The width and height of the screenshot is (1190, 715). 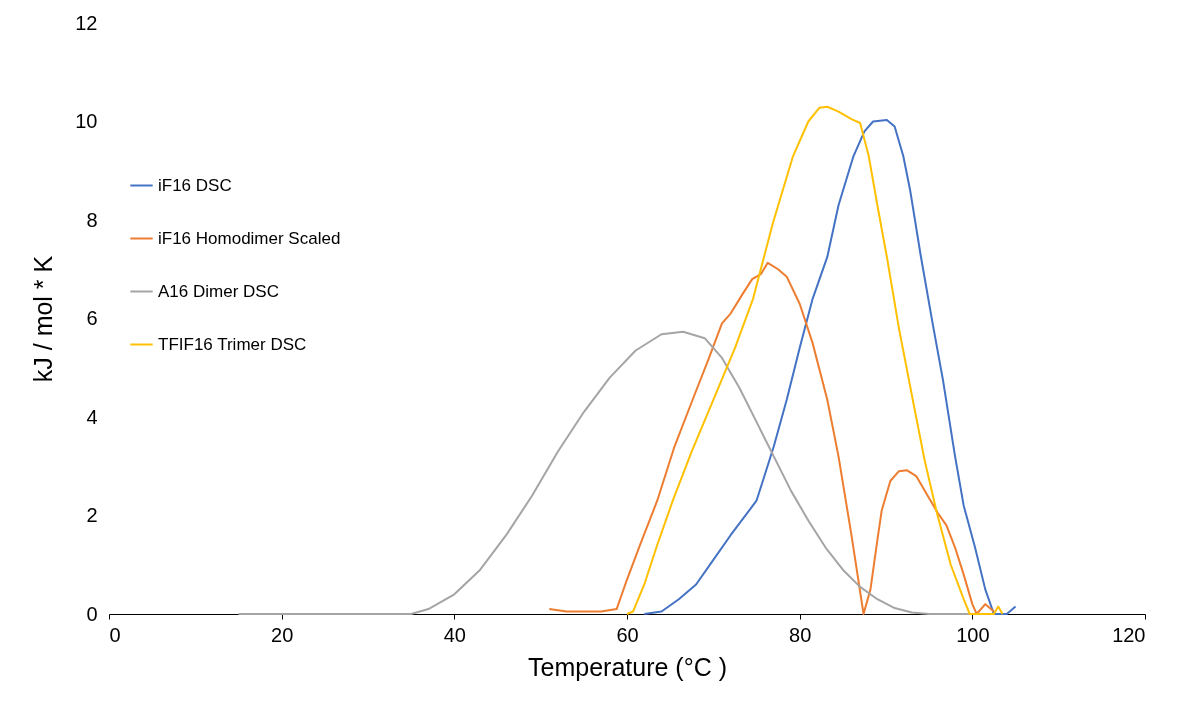 What do you see at coordinates (218, 291) in the screenshot?
I see `legend-label: A16 Dimer DSC` at bounding box center [218, 291].